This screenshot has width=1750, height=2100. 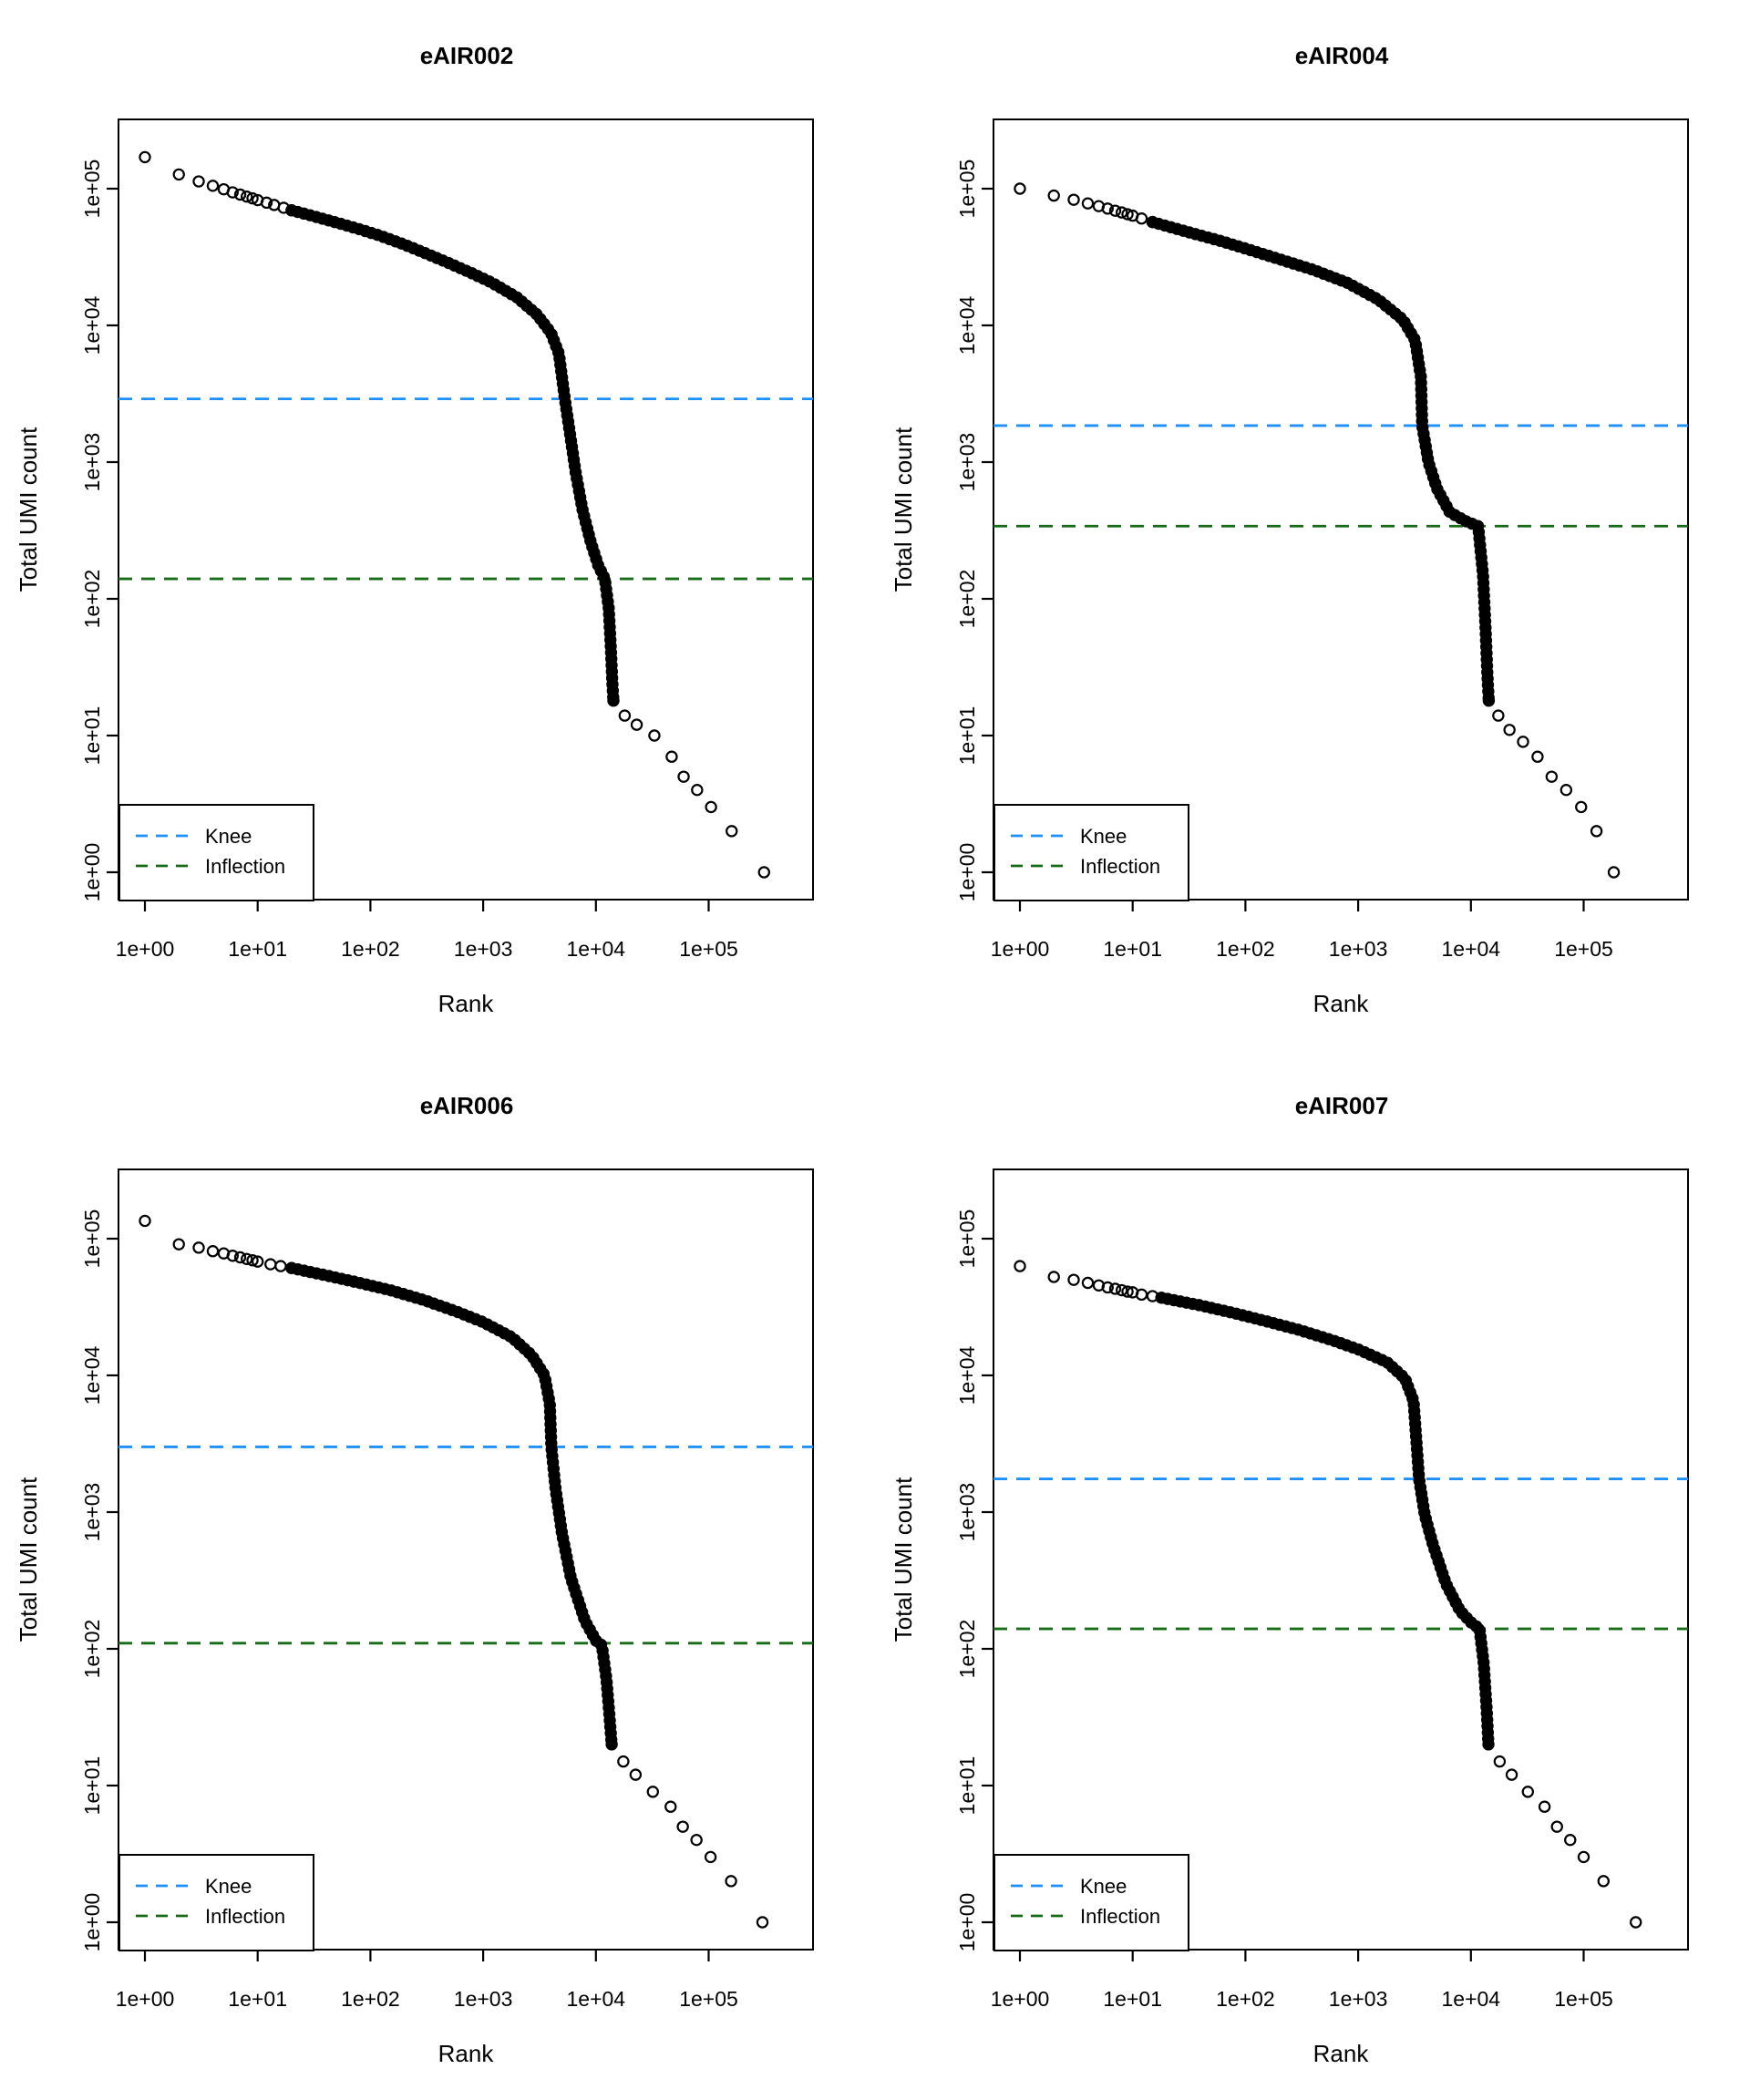 I want to click on y-tick-label: 1e+04, so click(x=92, y=1375).